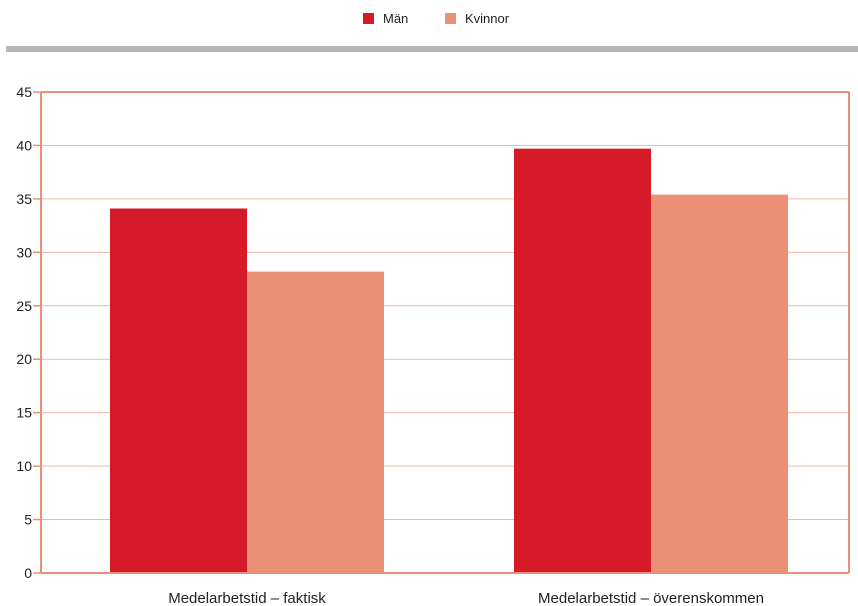 The image size is (858, 606). What do you see at coordinates (247, 598) in the screenshot?
I see `x-category-label: Medelarbetstid – faktisk` at bounding box center [247, 598].